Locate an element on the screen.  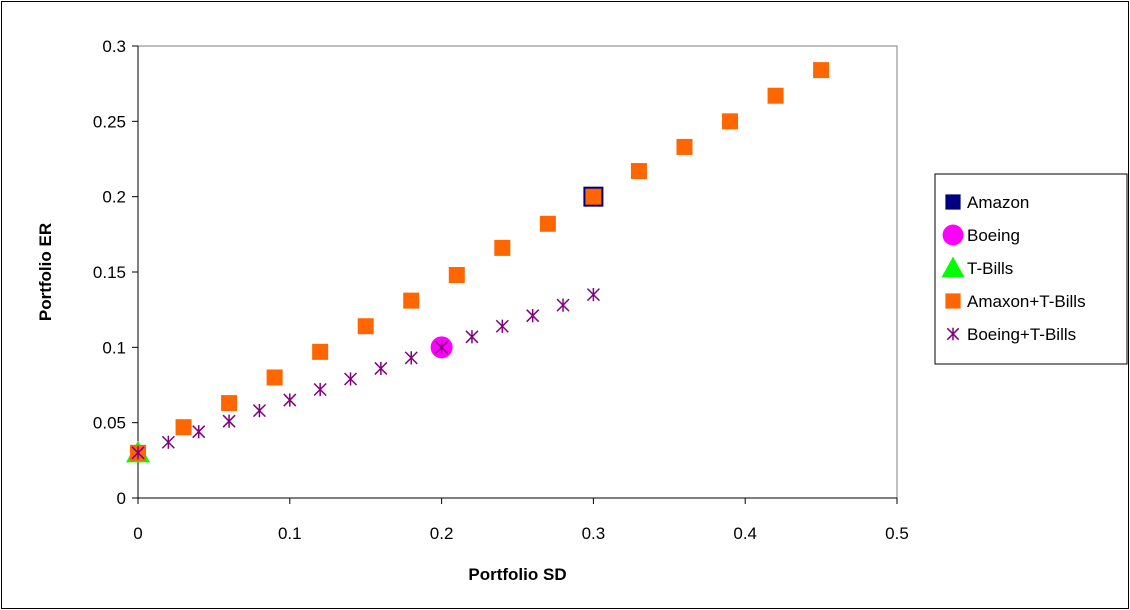
series-boeing-t-bills is located at coordinates (365, 374).